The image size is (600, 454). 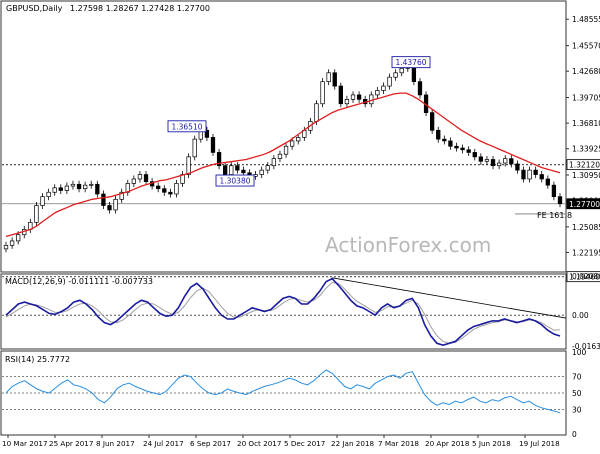 I want to click on macd-signal-line, so click(x=283, y=312).